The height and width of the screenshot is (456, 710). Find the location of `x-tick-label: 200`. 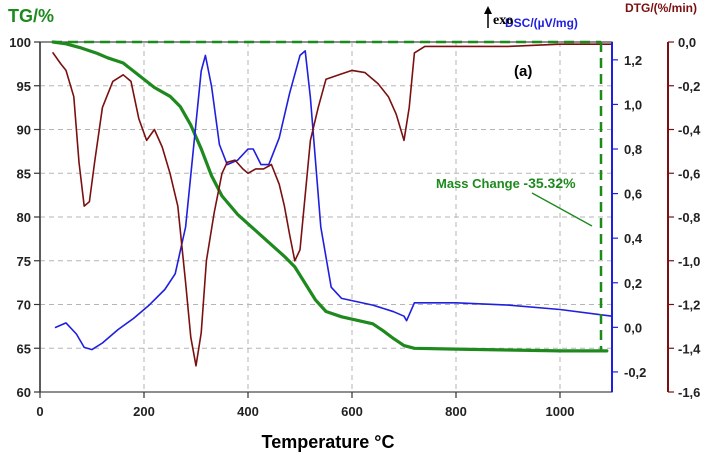

x-tick-label: 200 is located at coordinates (144, 411).